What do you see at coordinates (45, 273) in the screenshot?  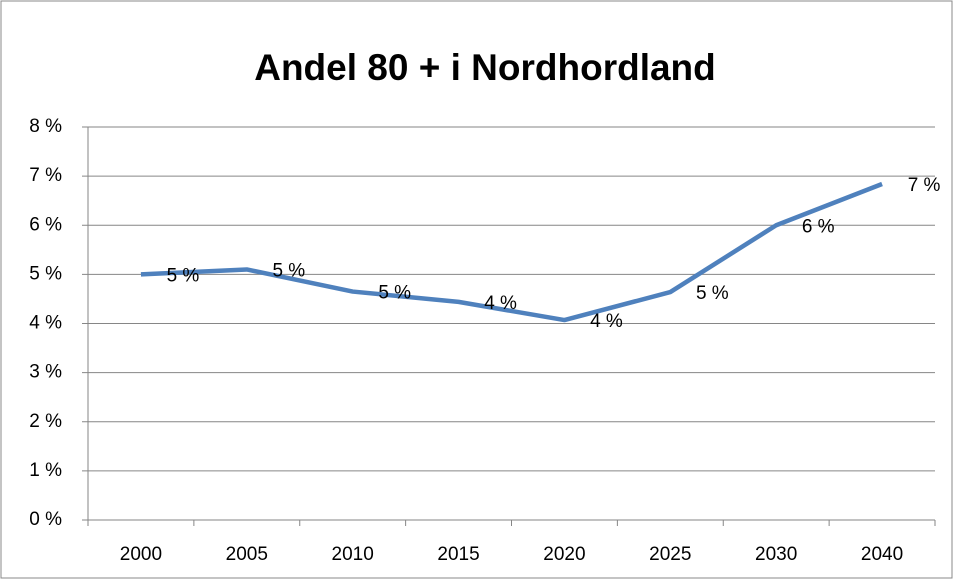 I see `y-tick-label: 5 %` at bounding box center [45, 273].